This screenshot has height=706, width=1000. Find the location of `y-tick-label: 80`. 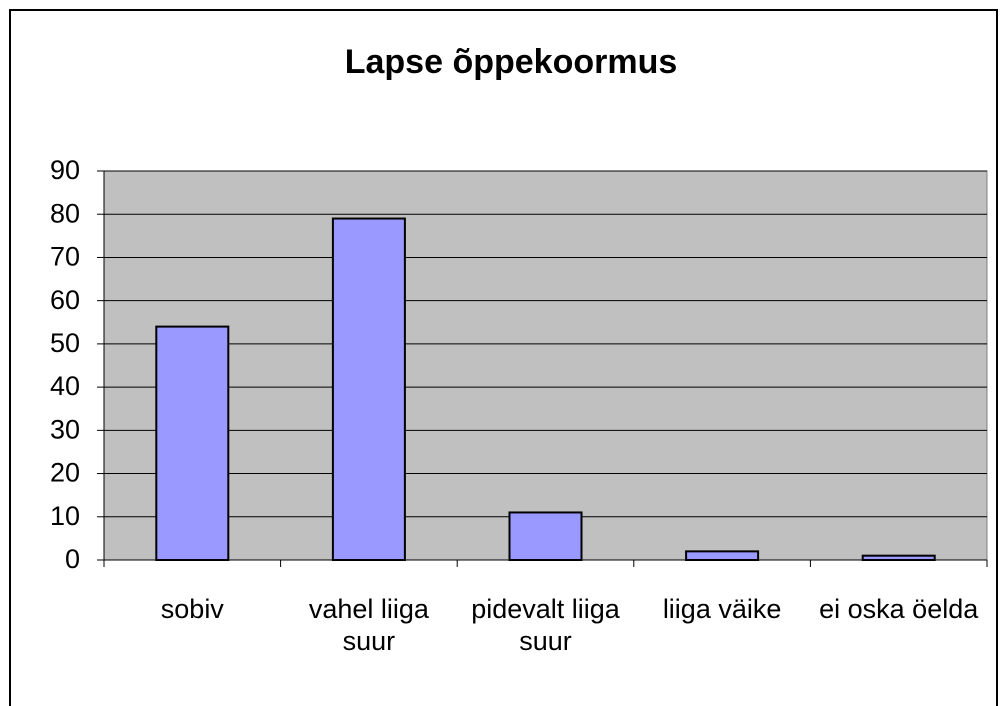

y-tick-label: 80 is located at coordinates (65, 213).